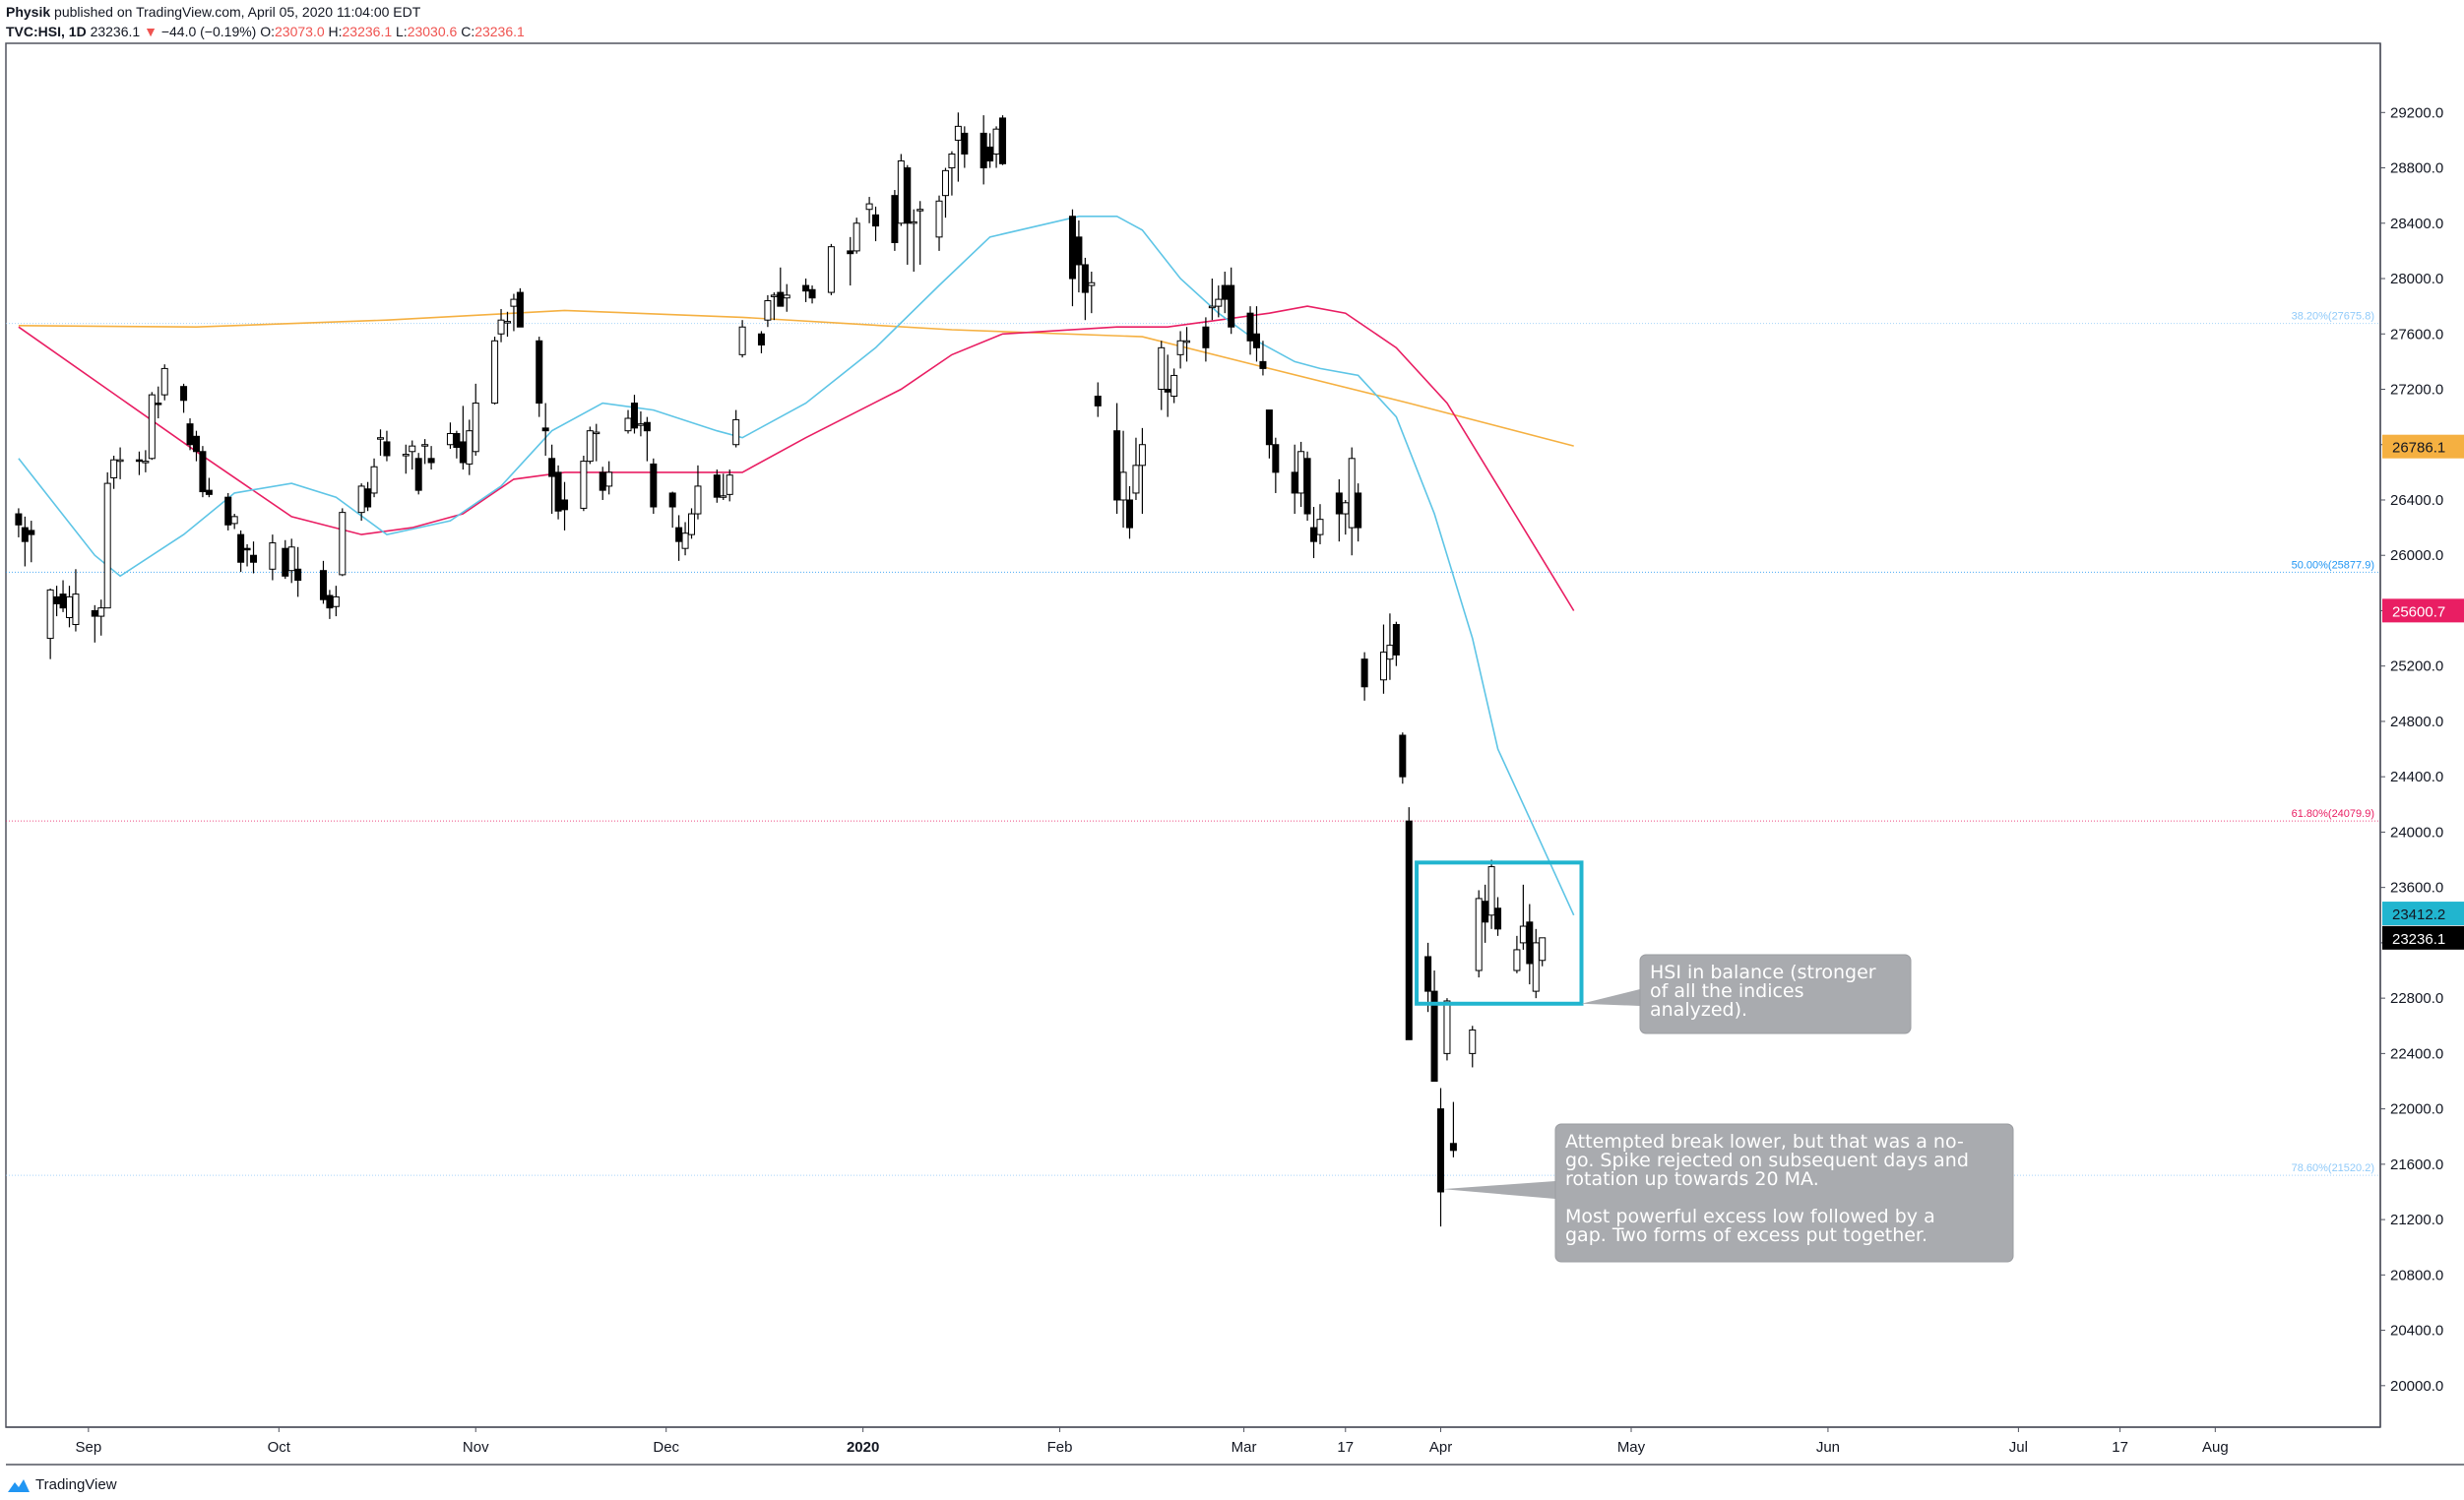 This screenshot has height=1500, width=2464. Describe the element at coordinates (796, 378) in the screenshot. I see `ma200-line` at that location.